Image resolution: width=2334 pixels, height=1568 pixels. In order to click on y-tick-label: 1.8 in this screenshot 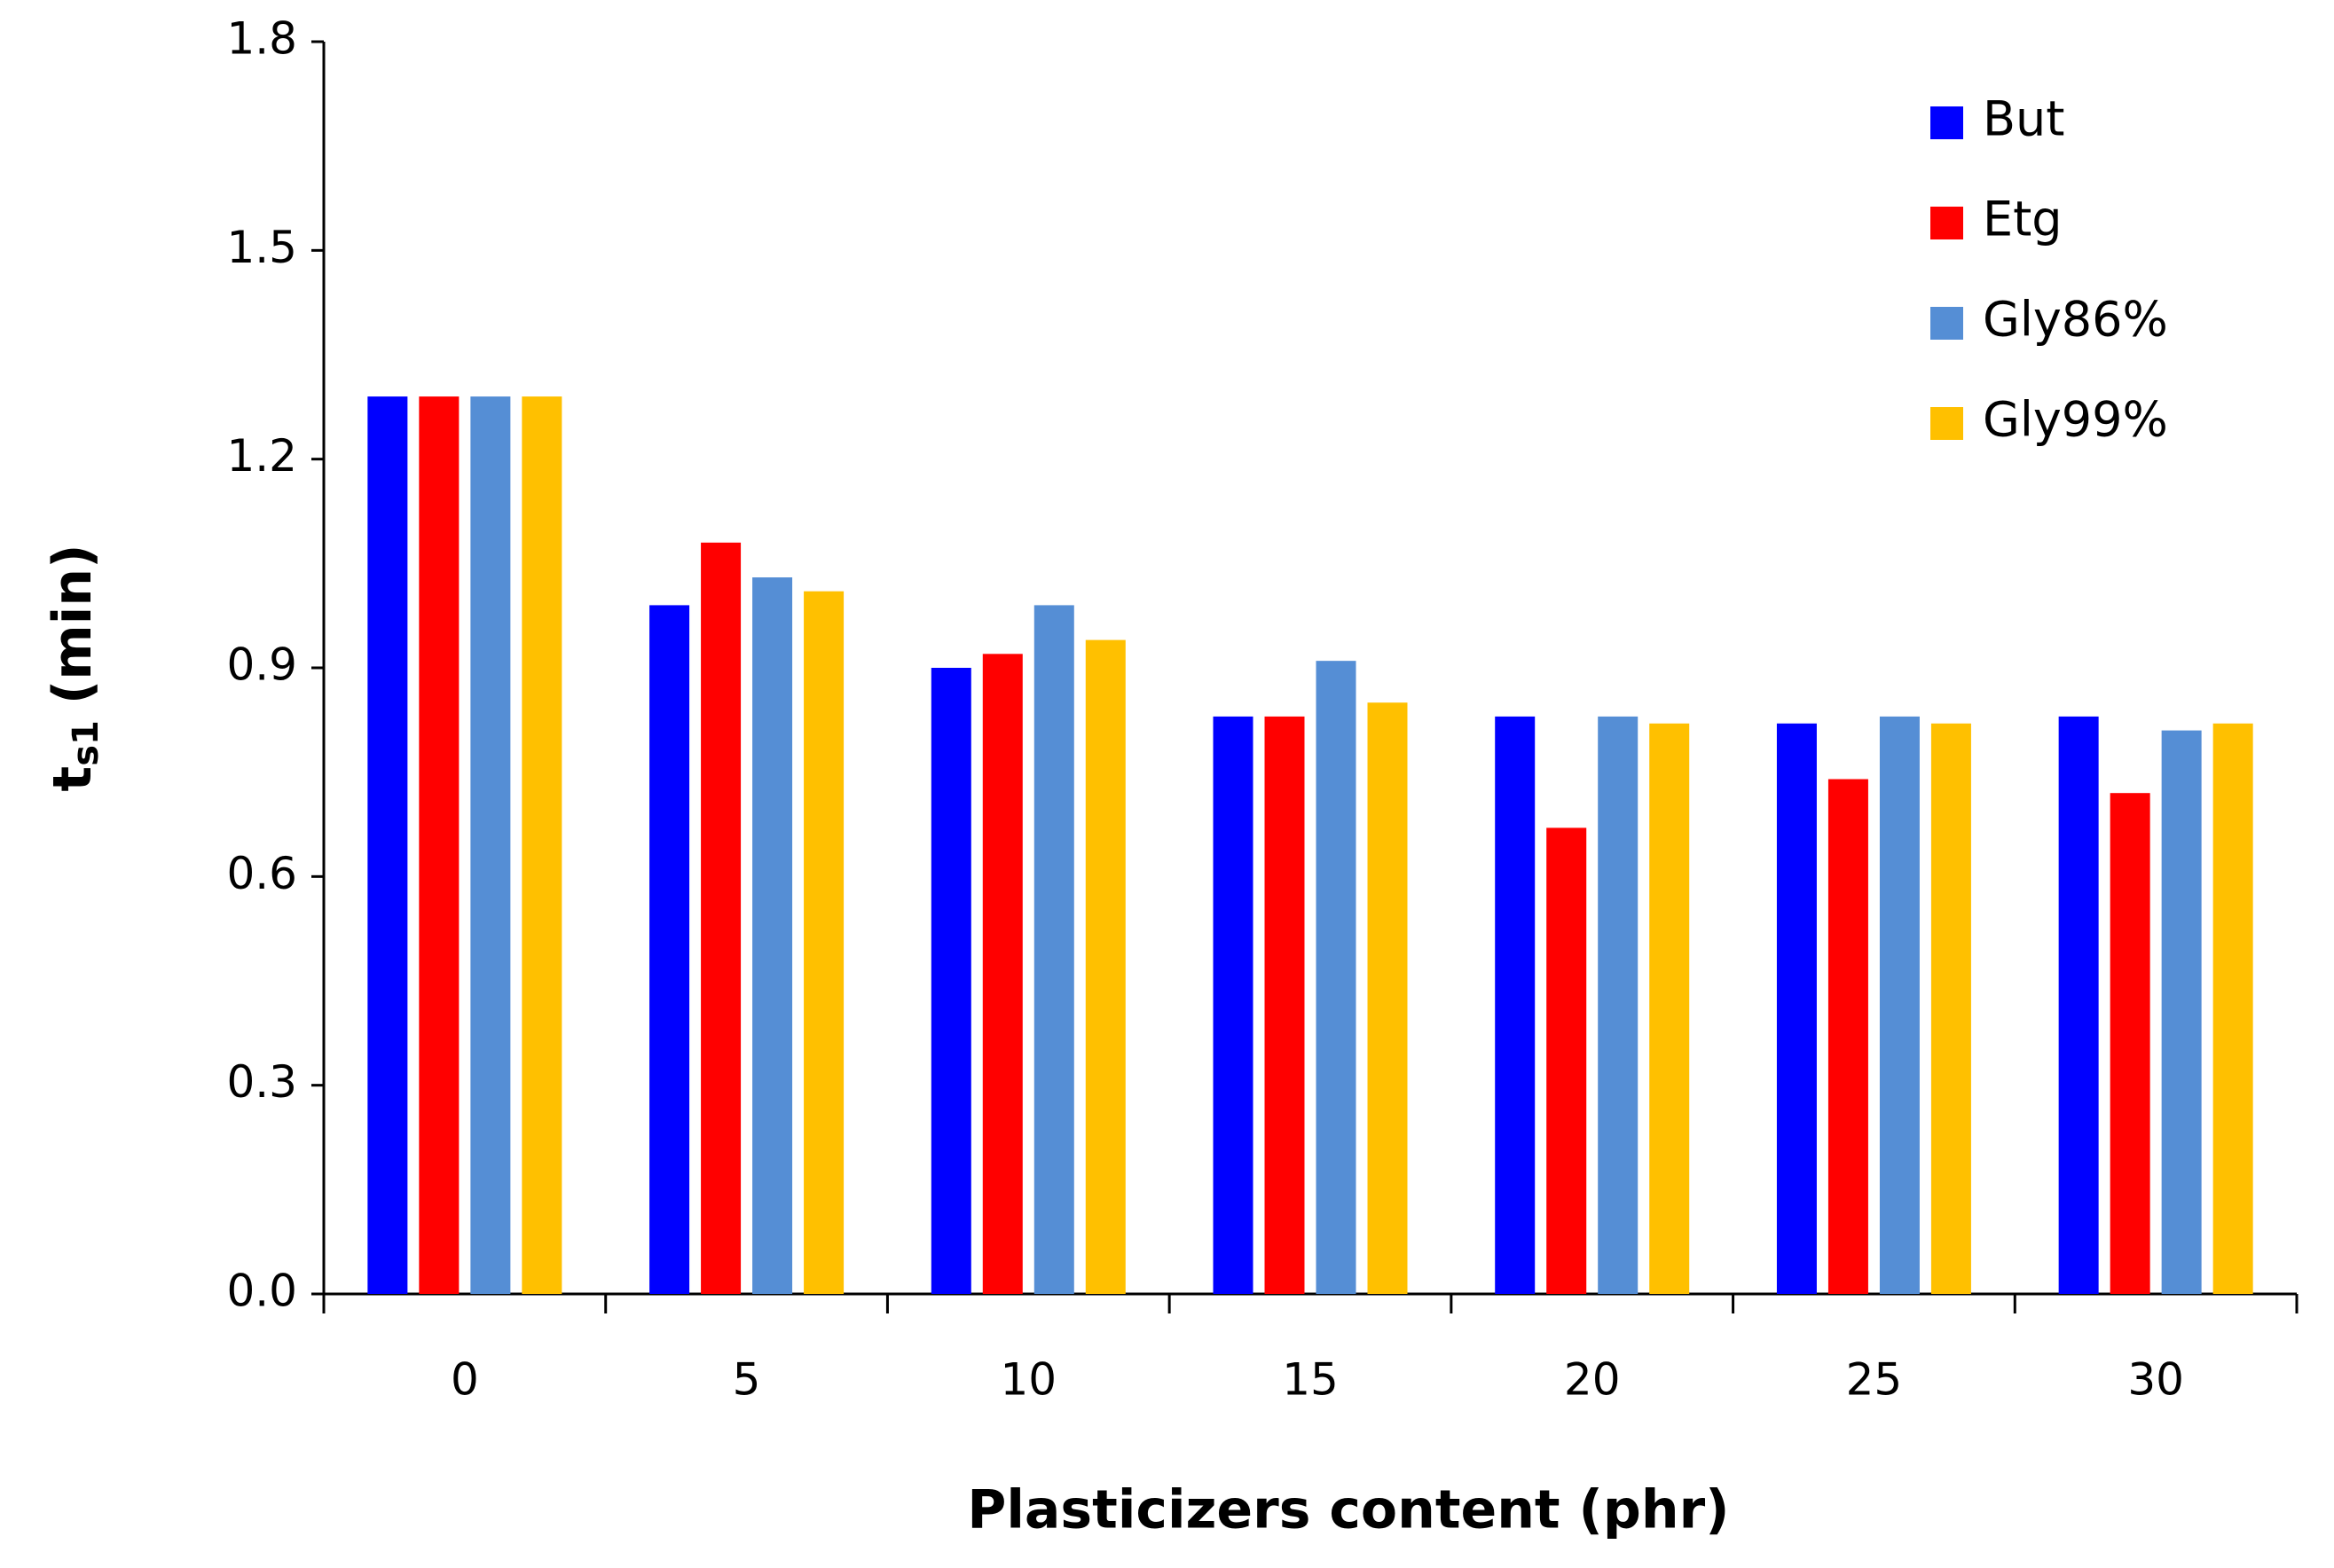, I will do `click(261, 39)`.